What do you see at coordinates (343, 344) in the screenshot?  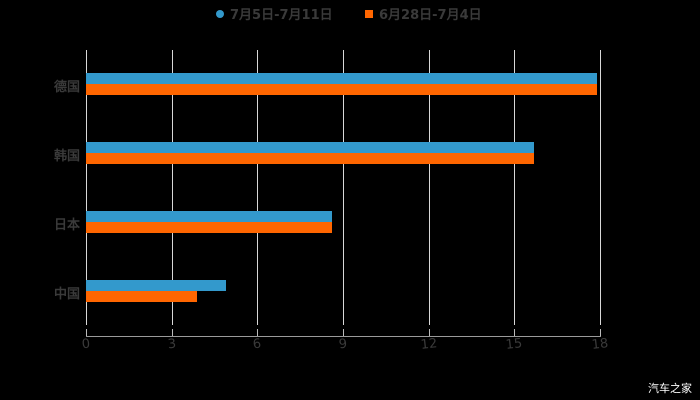 I see `x-tick-label: 9` at bounding box center [343, 344].